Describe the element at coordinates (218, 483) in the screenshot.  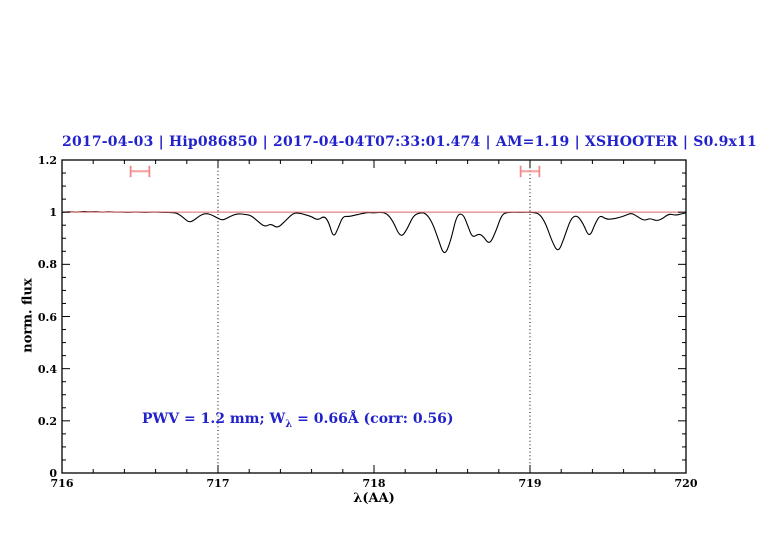
I see `x-tick-label: 717` at that location.